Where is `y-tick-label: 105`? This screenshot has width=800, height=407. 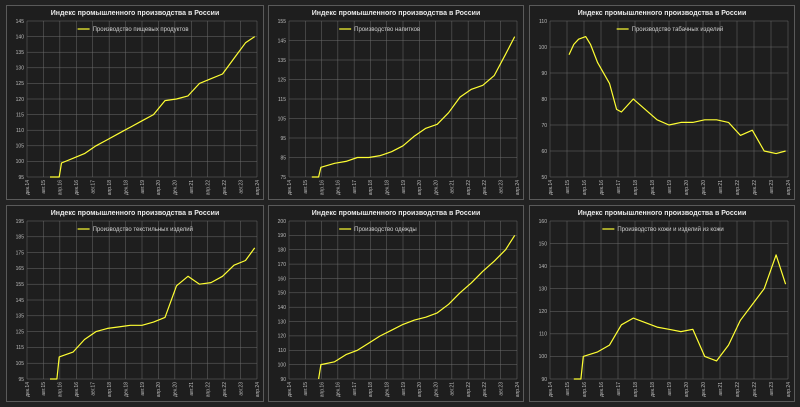 y-tick-label: 105 is located at coordinates (20, 364).